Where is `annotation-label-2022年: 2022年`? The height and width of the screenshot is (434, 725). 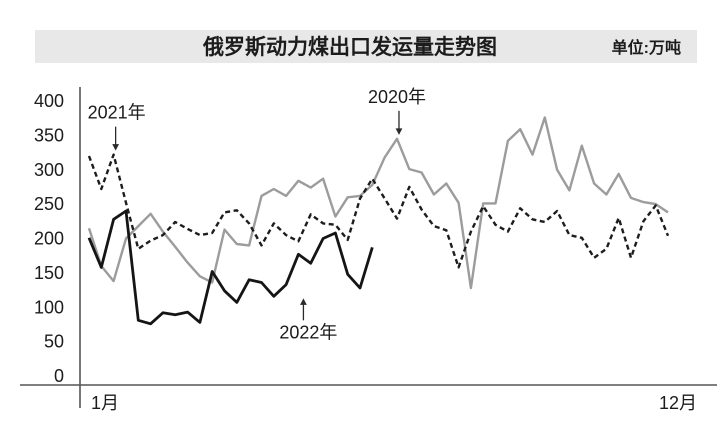
annotation-label-2022年: 2022年 is located at coordinates (308, 332).